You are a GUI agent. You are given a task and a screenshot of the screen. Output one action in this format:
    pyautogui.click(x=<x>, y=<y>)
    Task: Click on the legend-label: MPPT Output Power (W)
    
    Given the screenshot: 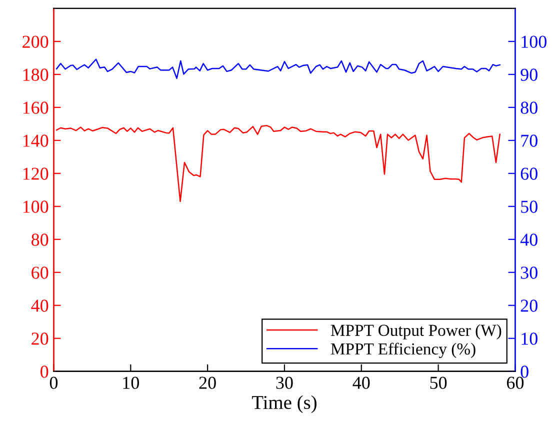 What is the action you would take?
    pyautogui.click(x=416, y=332)
    